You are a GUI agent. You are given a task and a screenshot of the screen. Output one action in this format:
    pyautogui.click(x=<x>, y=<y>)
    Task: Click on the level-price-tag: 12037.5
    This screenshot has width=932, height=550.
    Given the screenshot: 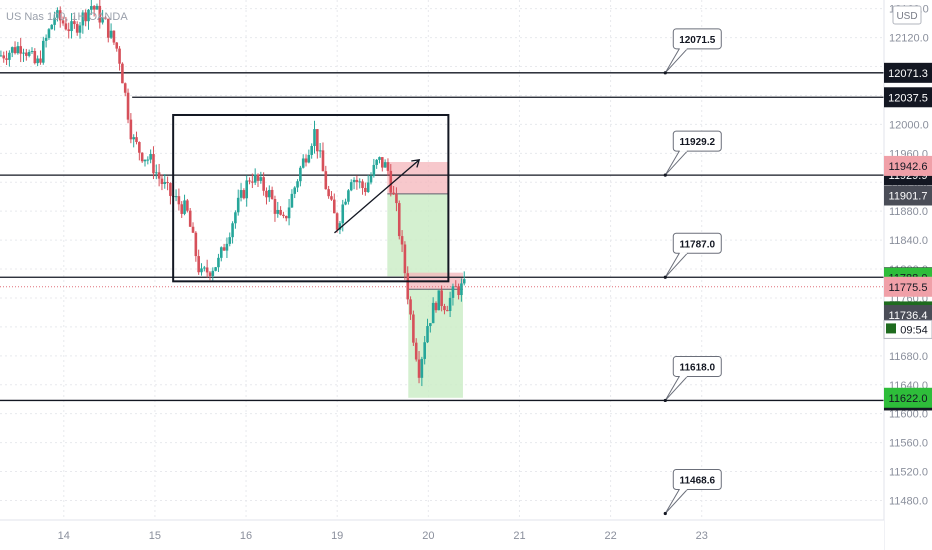 What is the action you would take?
    pyautogui.click(x=908, y=98)
    